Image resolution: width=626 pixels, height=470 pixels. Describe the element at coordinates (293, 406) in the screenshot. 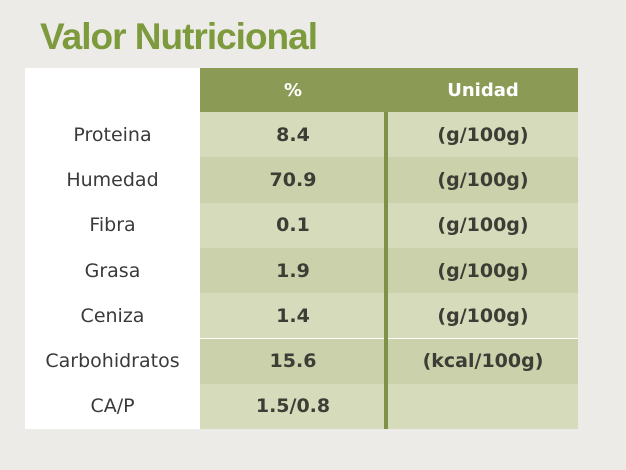

I see `percent-value: 1.5/0.8` at that location.